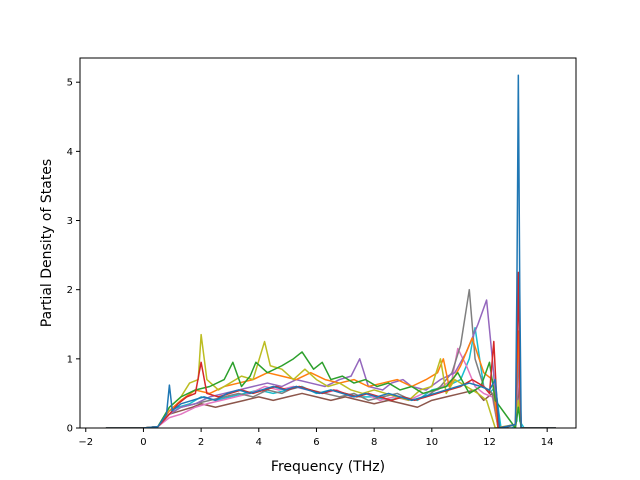 The width and height of the screenshot is (640, 480). Describe the element at coordinates (70, 221) in the screenshot. I see `y-tick-label: 3` at that location.